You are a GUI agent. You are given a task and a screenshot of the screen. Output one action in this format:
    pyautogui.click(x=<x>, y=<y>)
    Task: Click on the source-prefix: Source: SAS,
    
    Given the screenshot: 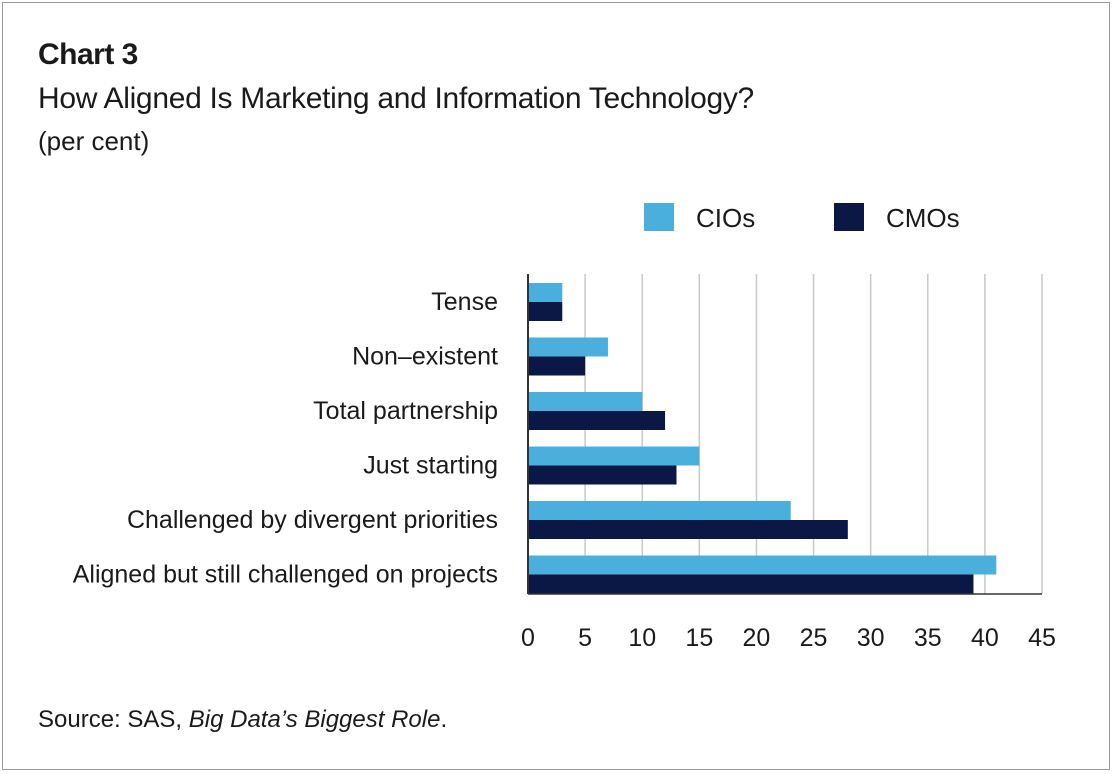 What is the action you would take?
    pyautogui.click(x=113, y=719)
    